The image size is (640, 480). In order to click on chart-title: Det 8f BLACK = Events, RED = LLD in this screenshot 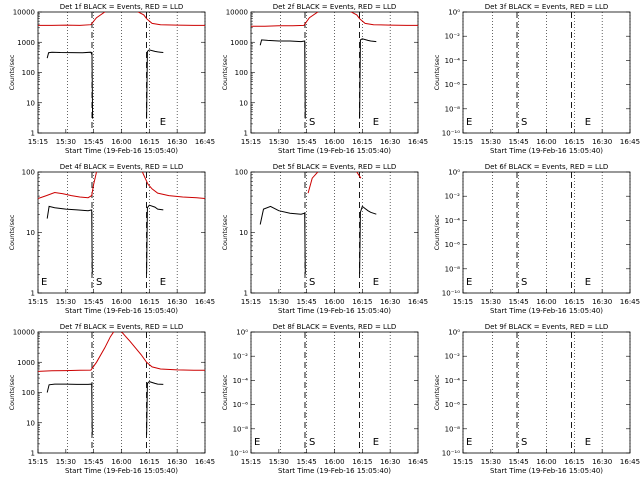, I will do `click(334, 327)`.